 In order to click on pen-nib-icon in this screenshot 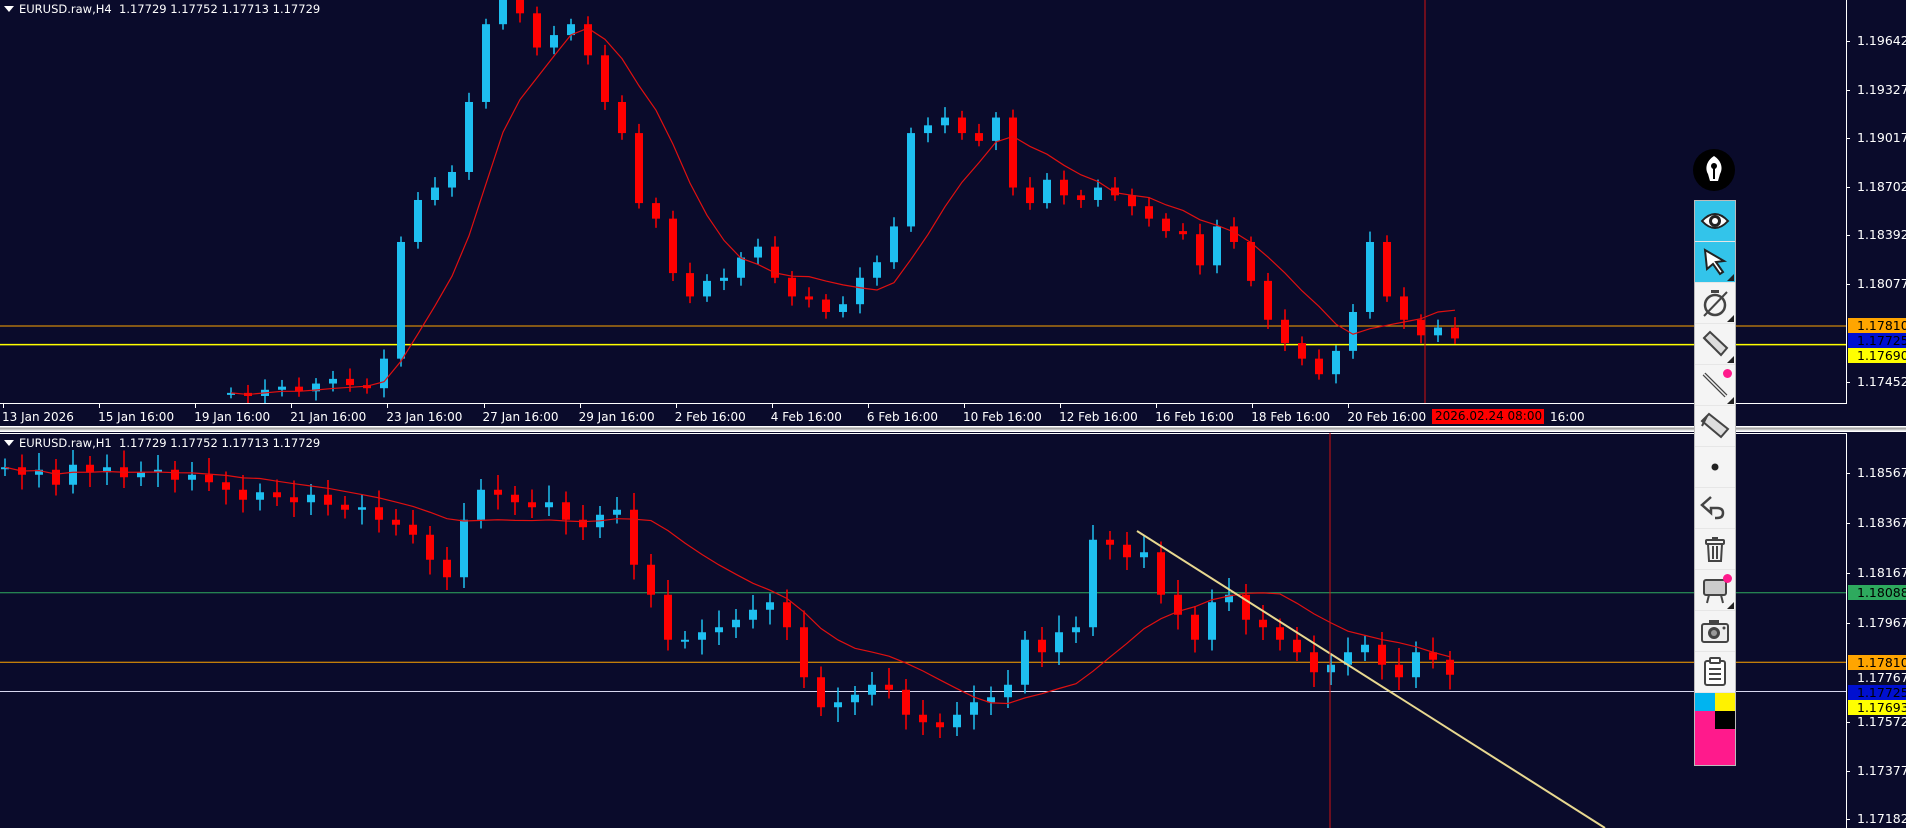, I will do `click(1714, 168)`.